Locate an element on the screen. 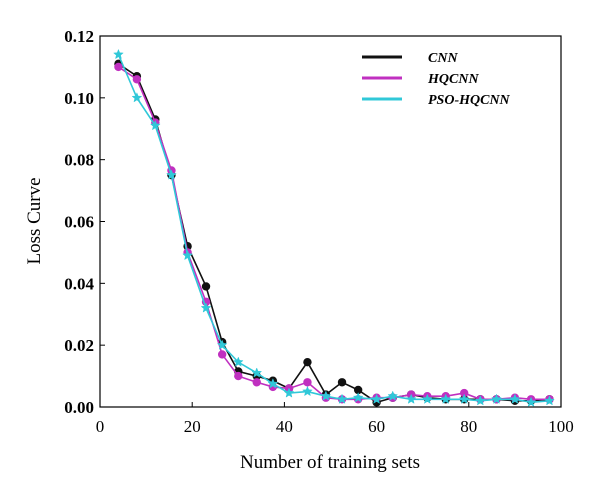 This screenshot has width=608, height=490. y-tick-label: 0.02 is located at coordinates (79, 345).